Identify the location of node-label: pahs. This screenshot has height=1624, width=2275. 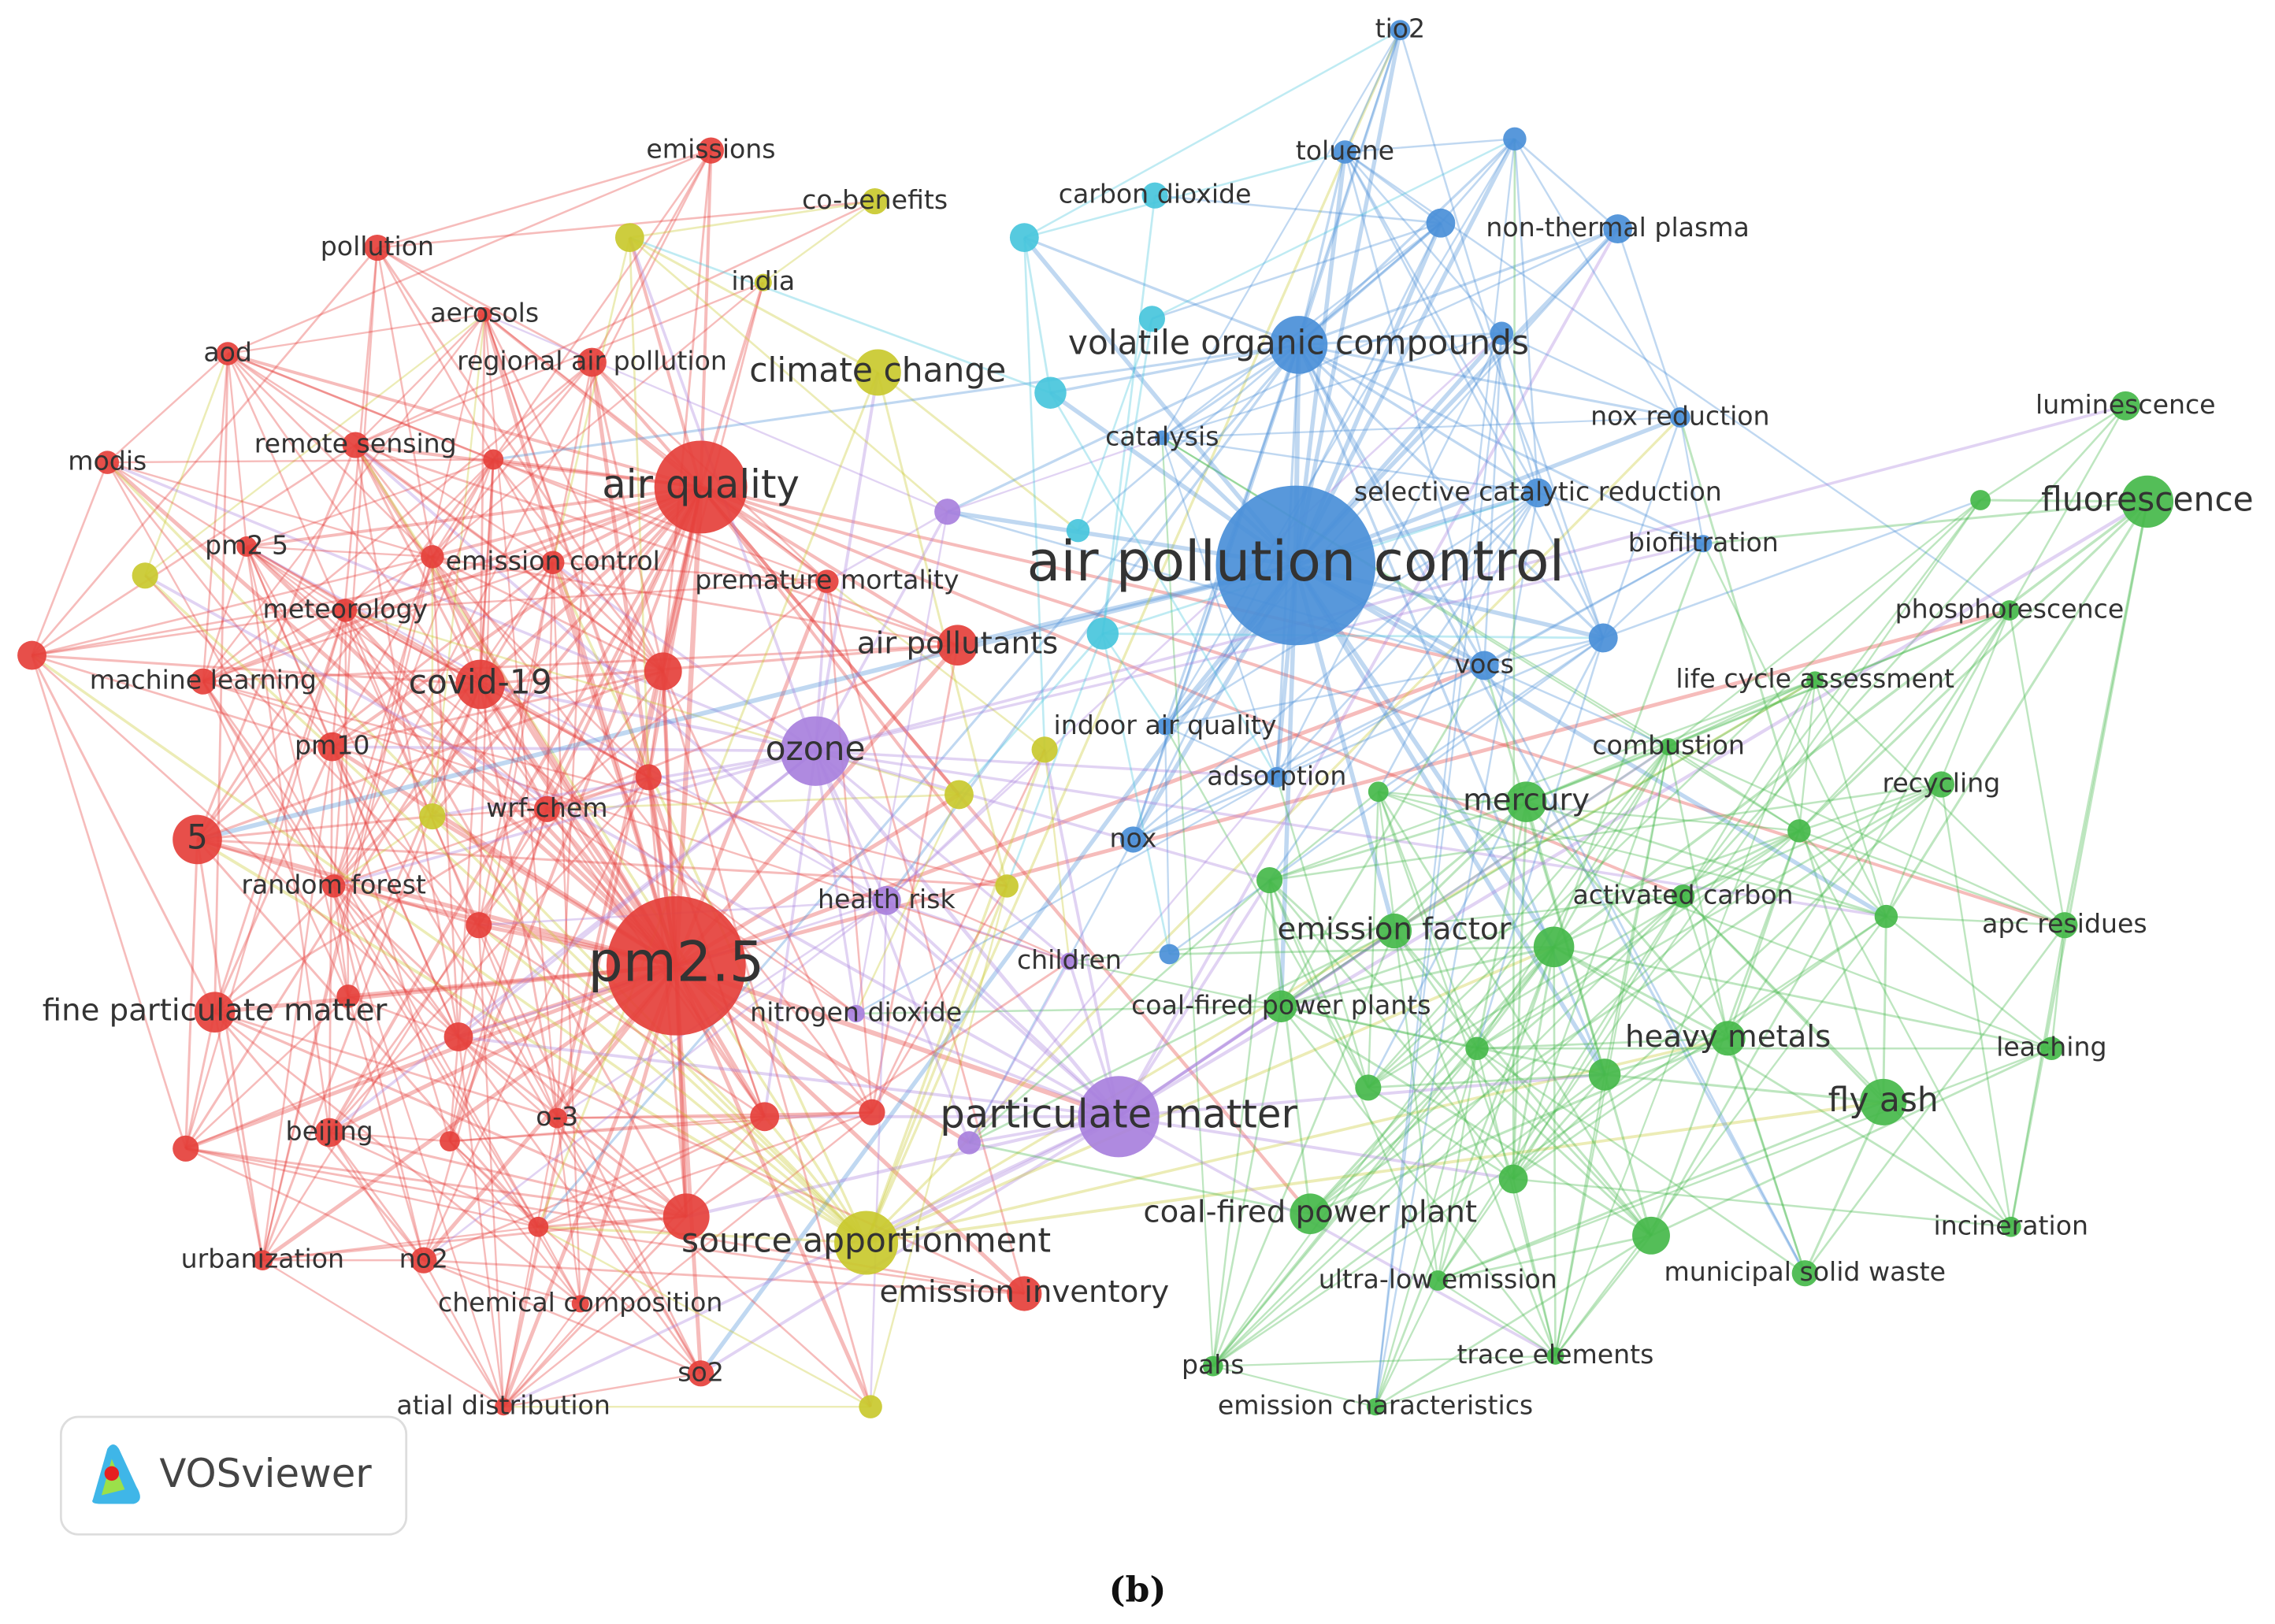
(1213, 1364).